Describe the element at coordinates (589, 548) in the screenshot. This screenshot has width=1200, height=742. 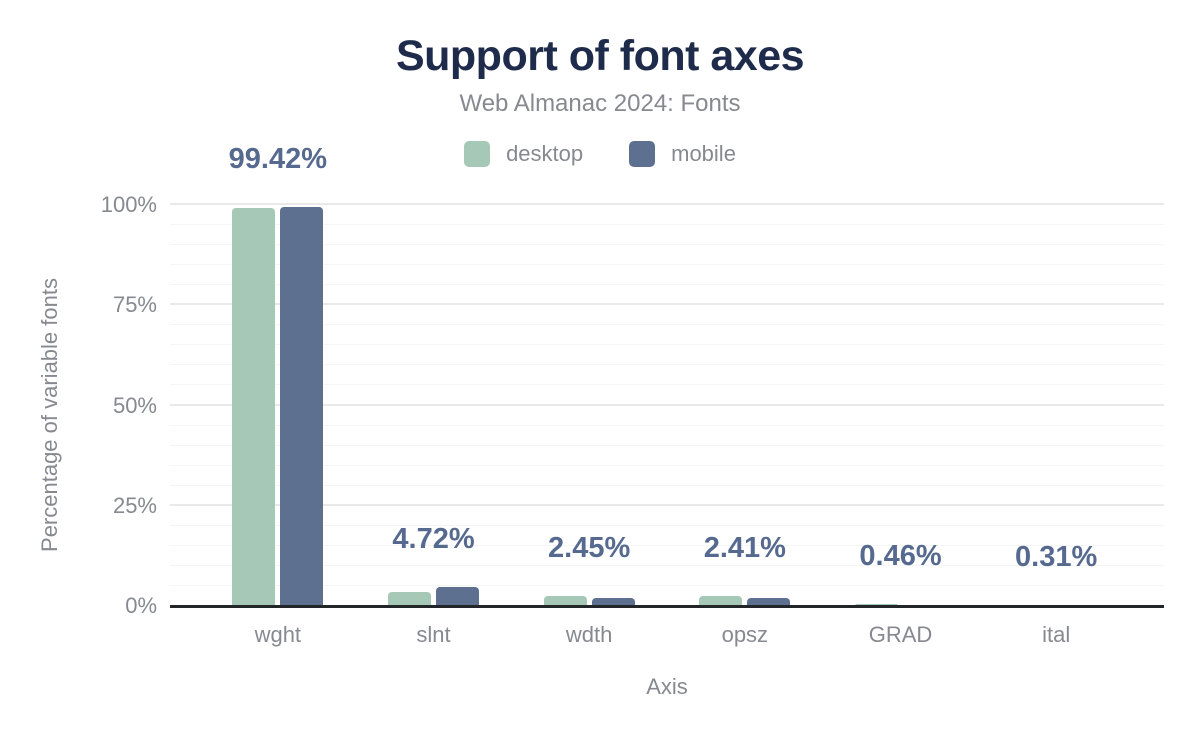
I see `value-label-wdth: 2.45%` at that location.